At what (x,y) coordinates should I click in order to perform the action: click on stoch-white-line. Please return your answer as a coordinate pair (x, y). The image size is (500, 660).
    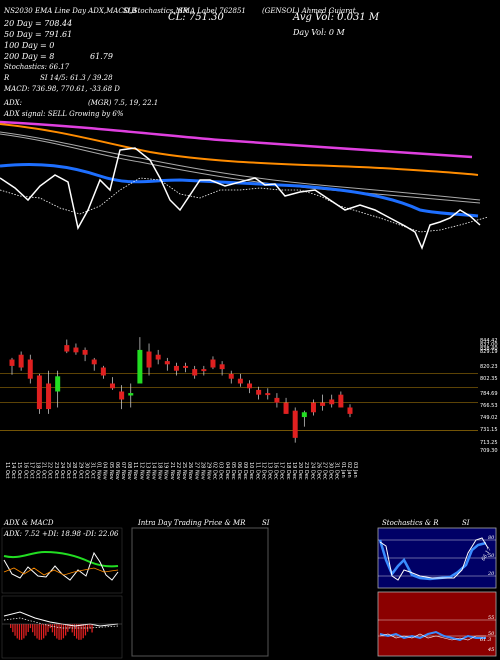
    Looking at the image, I should click on (434, 559).